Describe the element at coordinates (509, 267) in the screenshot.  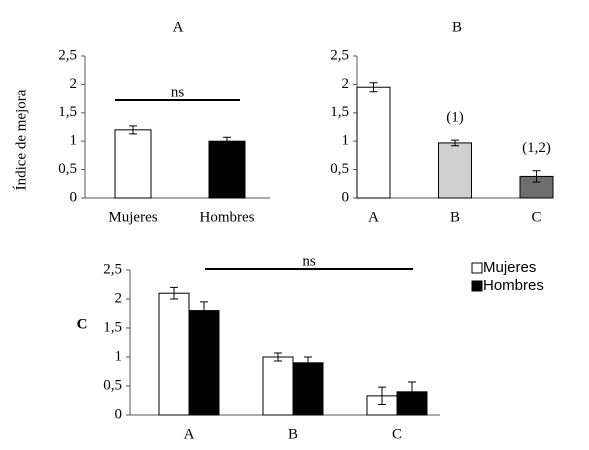
I see `legend-label: Mujeres` at that location.